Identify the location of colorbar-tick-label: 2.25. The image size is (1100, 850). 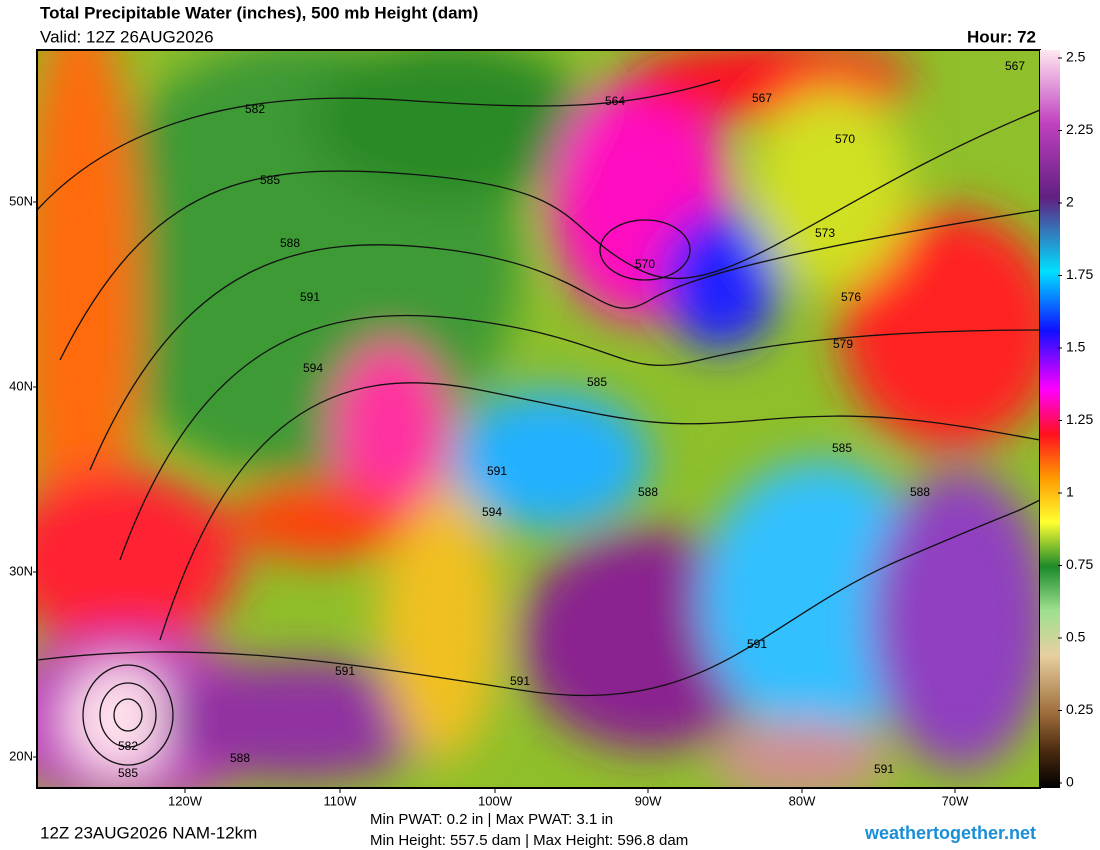
(1079, 129).